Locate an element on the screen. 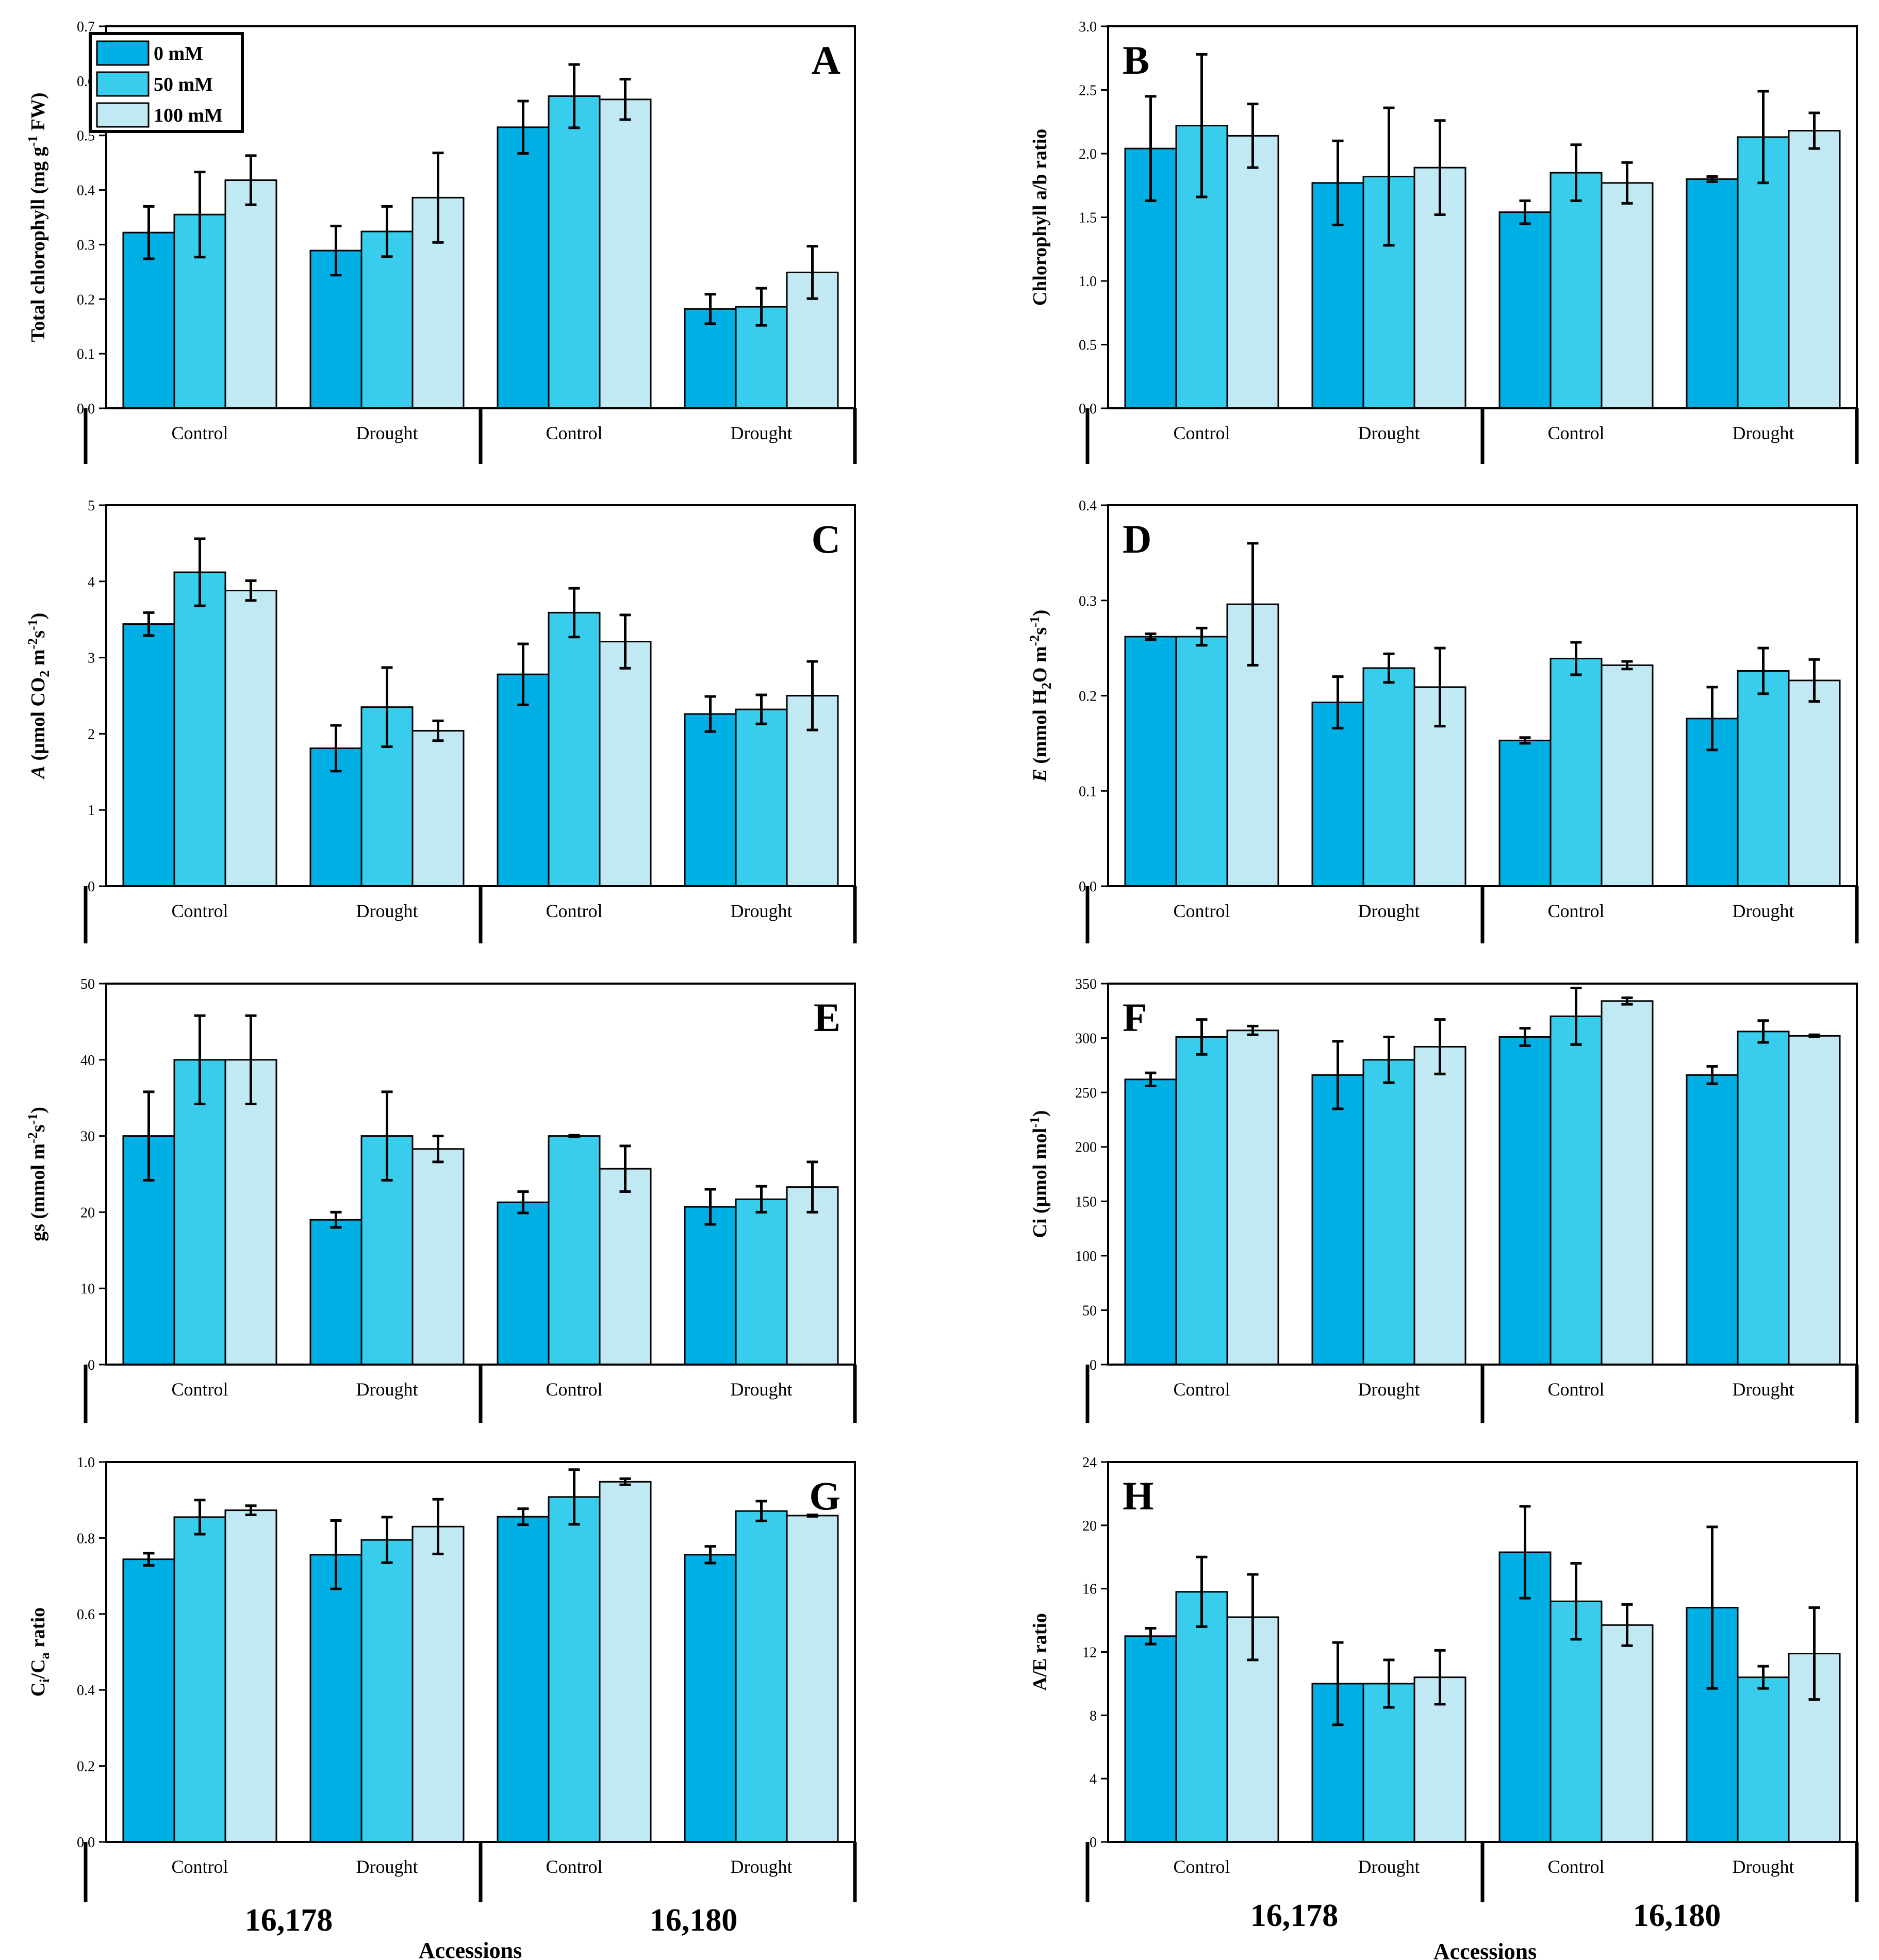 The height and width of the screenshot is (1960, 1879). bar-G-4-s2 is located at coordinates (761, 1676).